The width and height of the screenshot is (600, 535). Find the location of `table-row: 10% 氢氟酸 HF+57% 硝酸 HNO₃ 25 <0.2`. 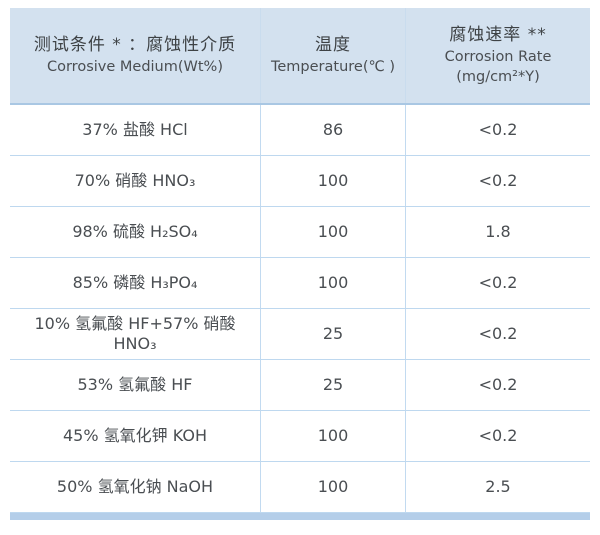

table-row: 10% 氢氟酸 HF+57% 硝酸 HNO₃ 25 <0.2 is located at coordinates (300, 334).